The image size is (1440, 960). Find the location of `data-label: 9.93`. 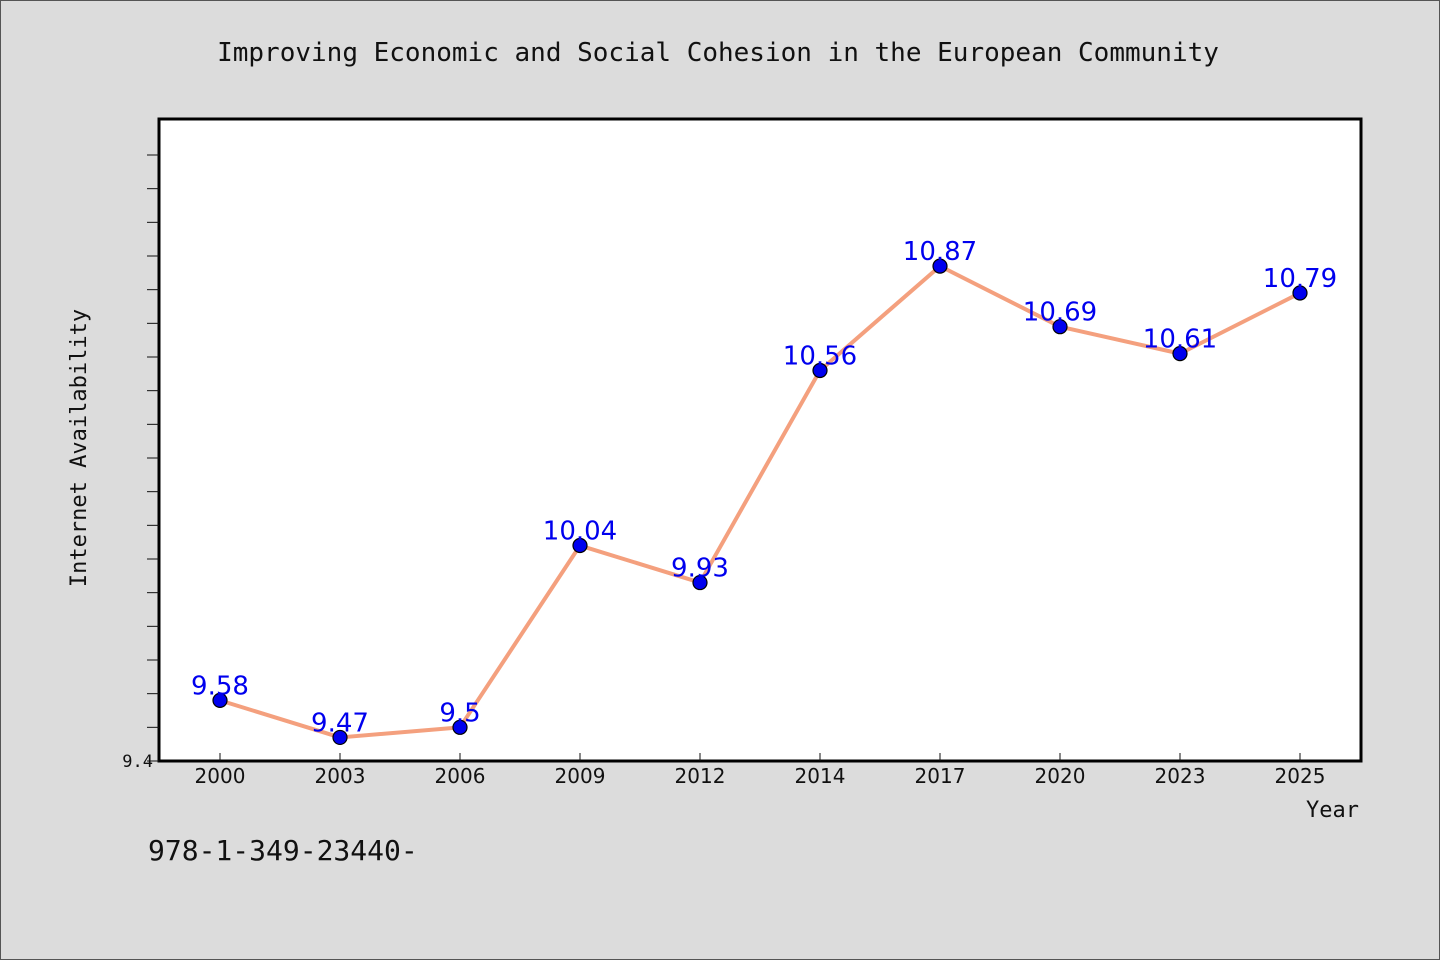

data-label: 9.93 is located at coordinates (700, 569).